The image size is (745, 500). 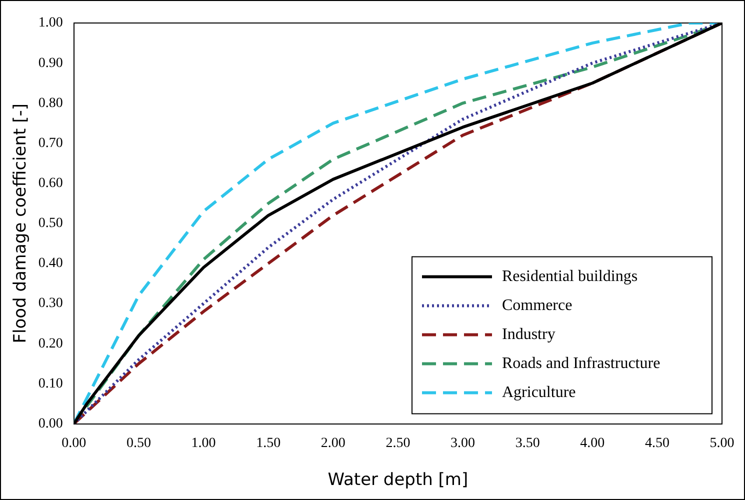 What do you see at coordinates (50, 424) in the screenshot?
I see `y-tick-label: 0.00` at bounding box center [50, 424].